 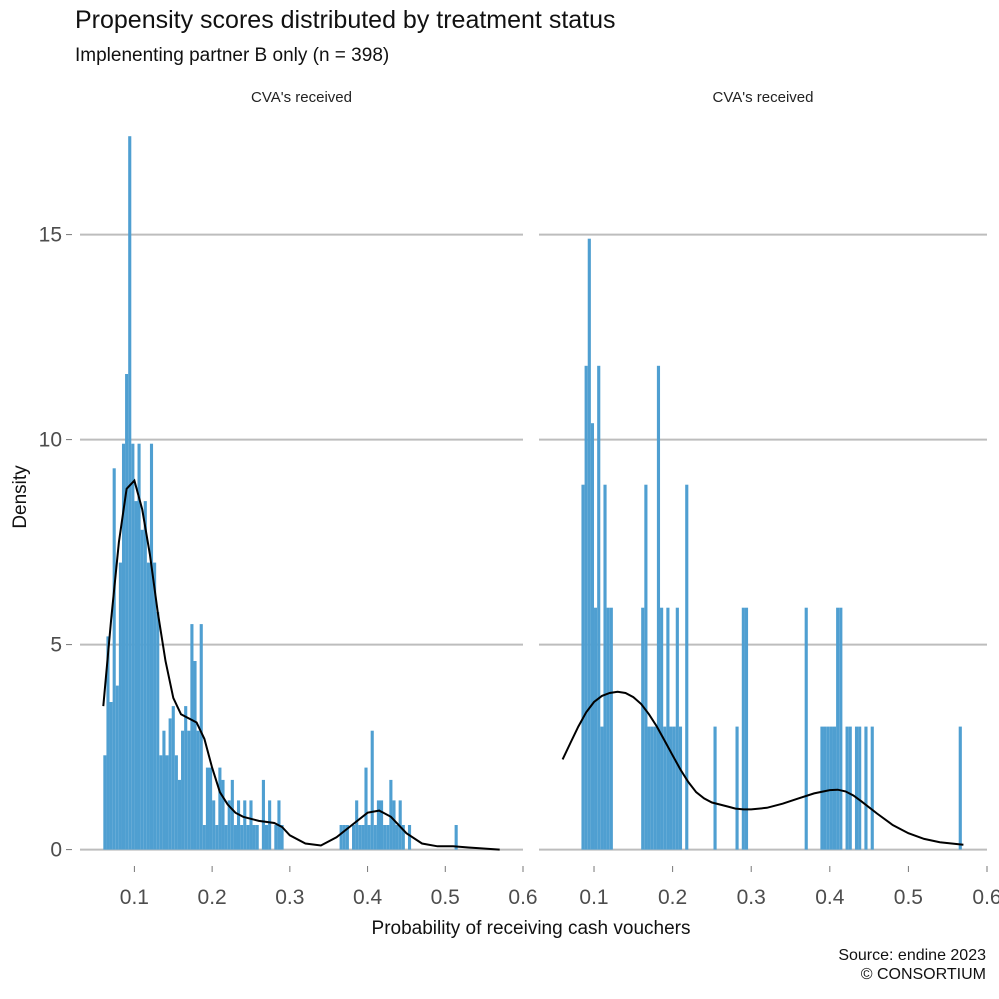 What do you see at coordinates (912, 965) in the screenshot?
I see `caption: Source: endine 2023 © CONSORTIUM` at bounding box center [912, 965].